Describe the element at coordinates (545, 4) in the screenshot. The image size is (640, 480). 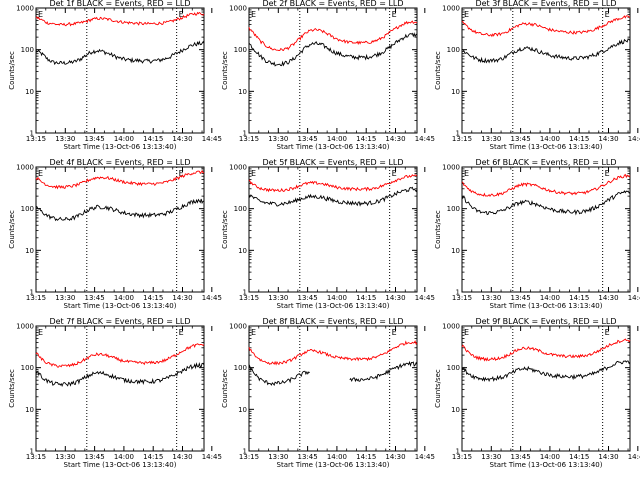
I see `panel-title: Det 3f BLACK = Events, RED = LLD` at that location.